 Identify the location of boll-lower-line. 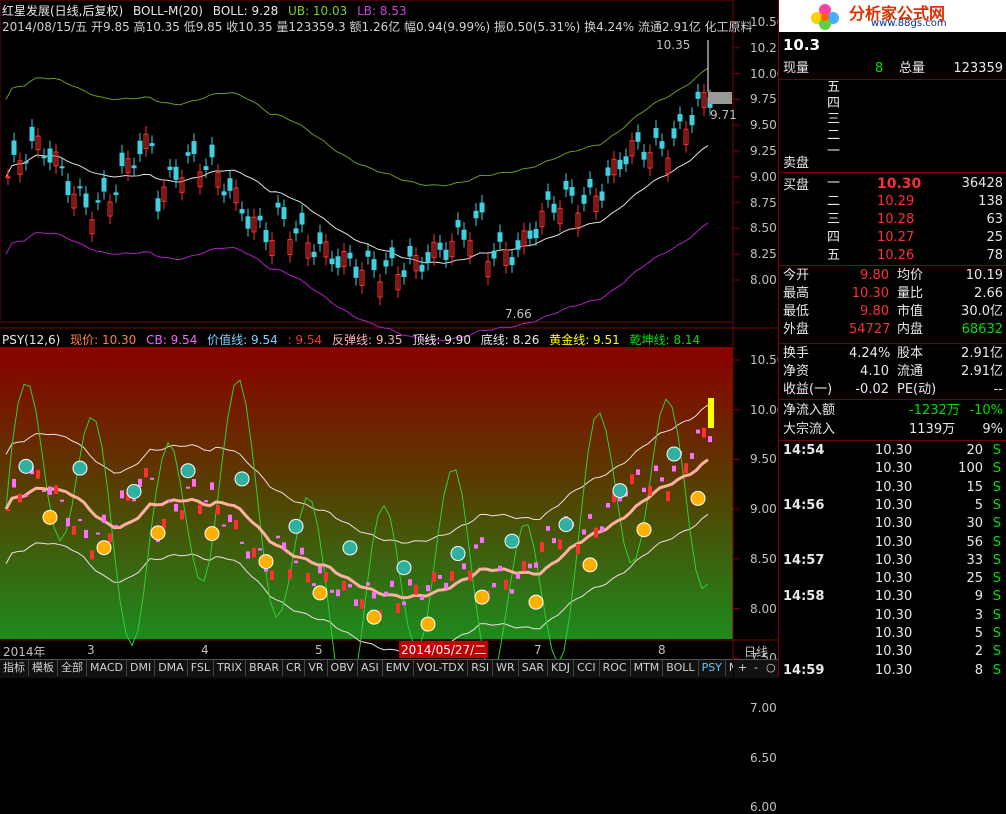
(357, 282).